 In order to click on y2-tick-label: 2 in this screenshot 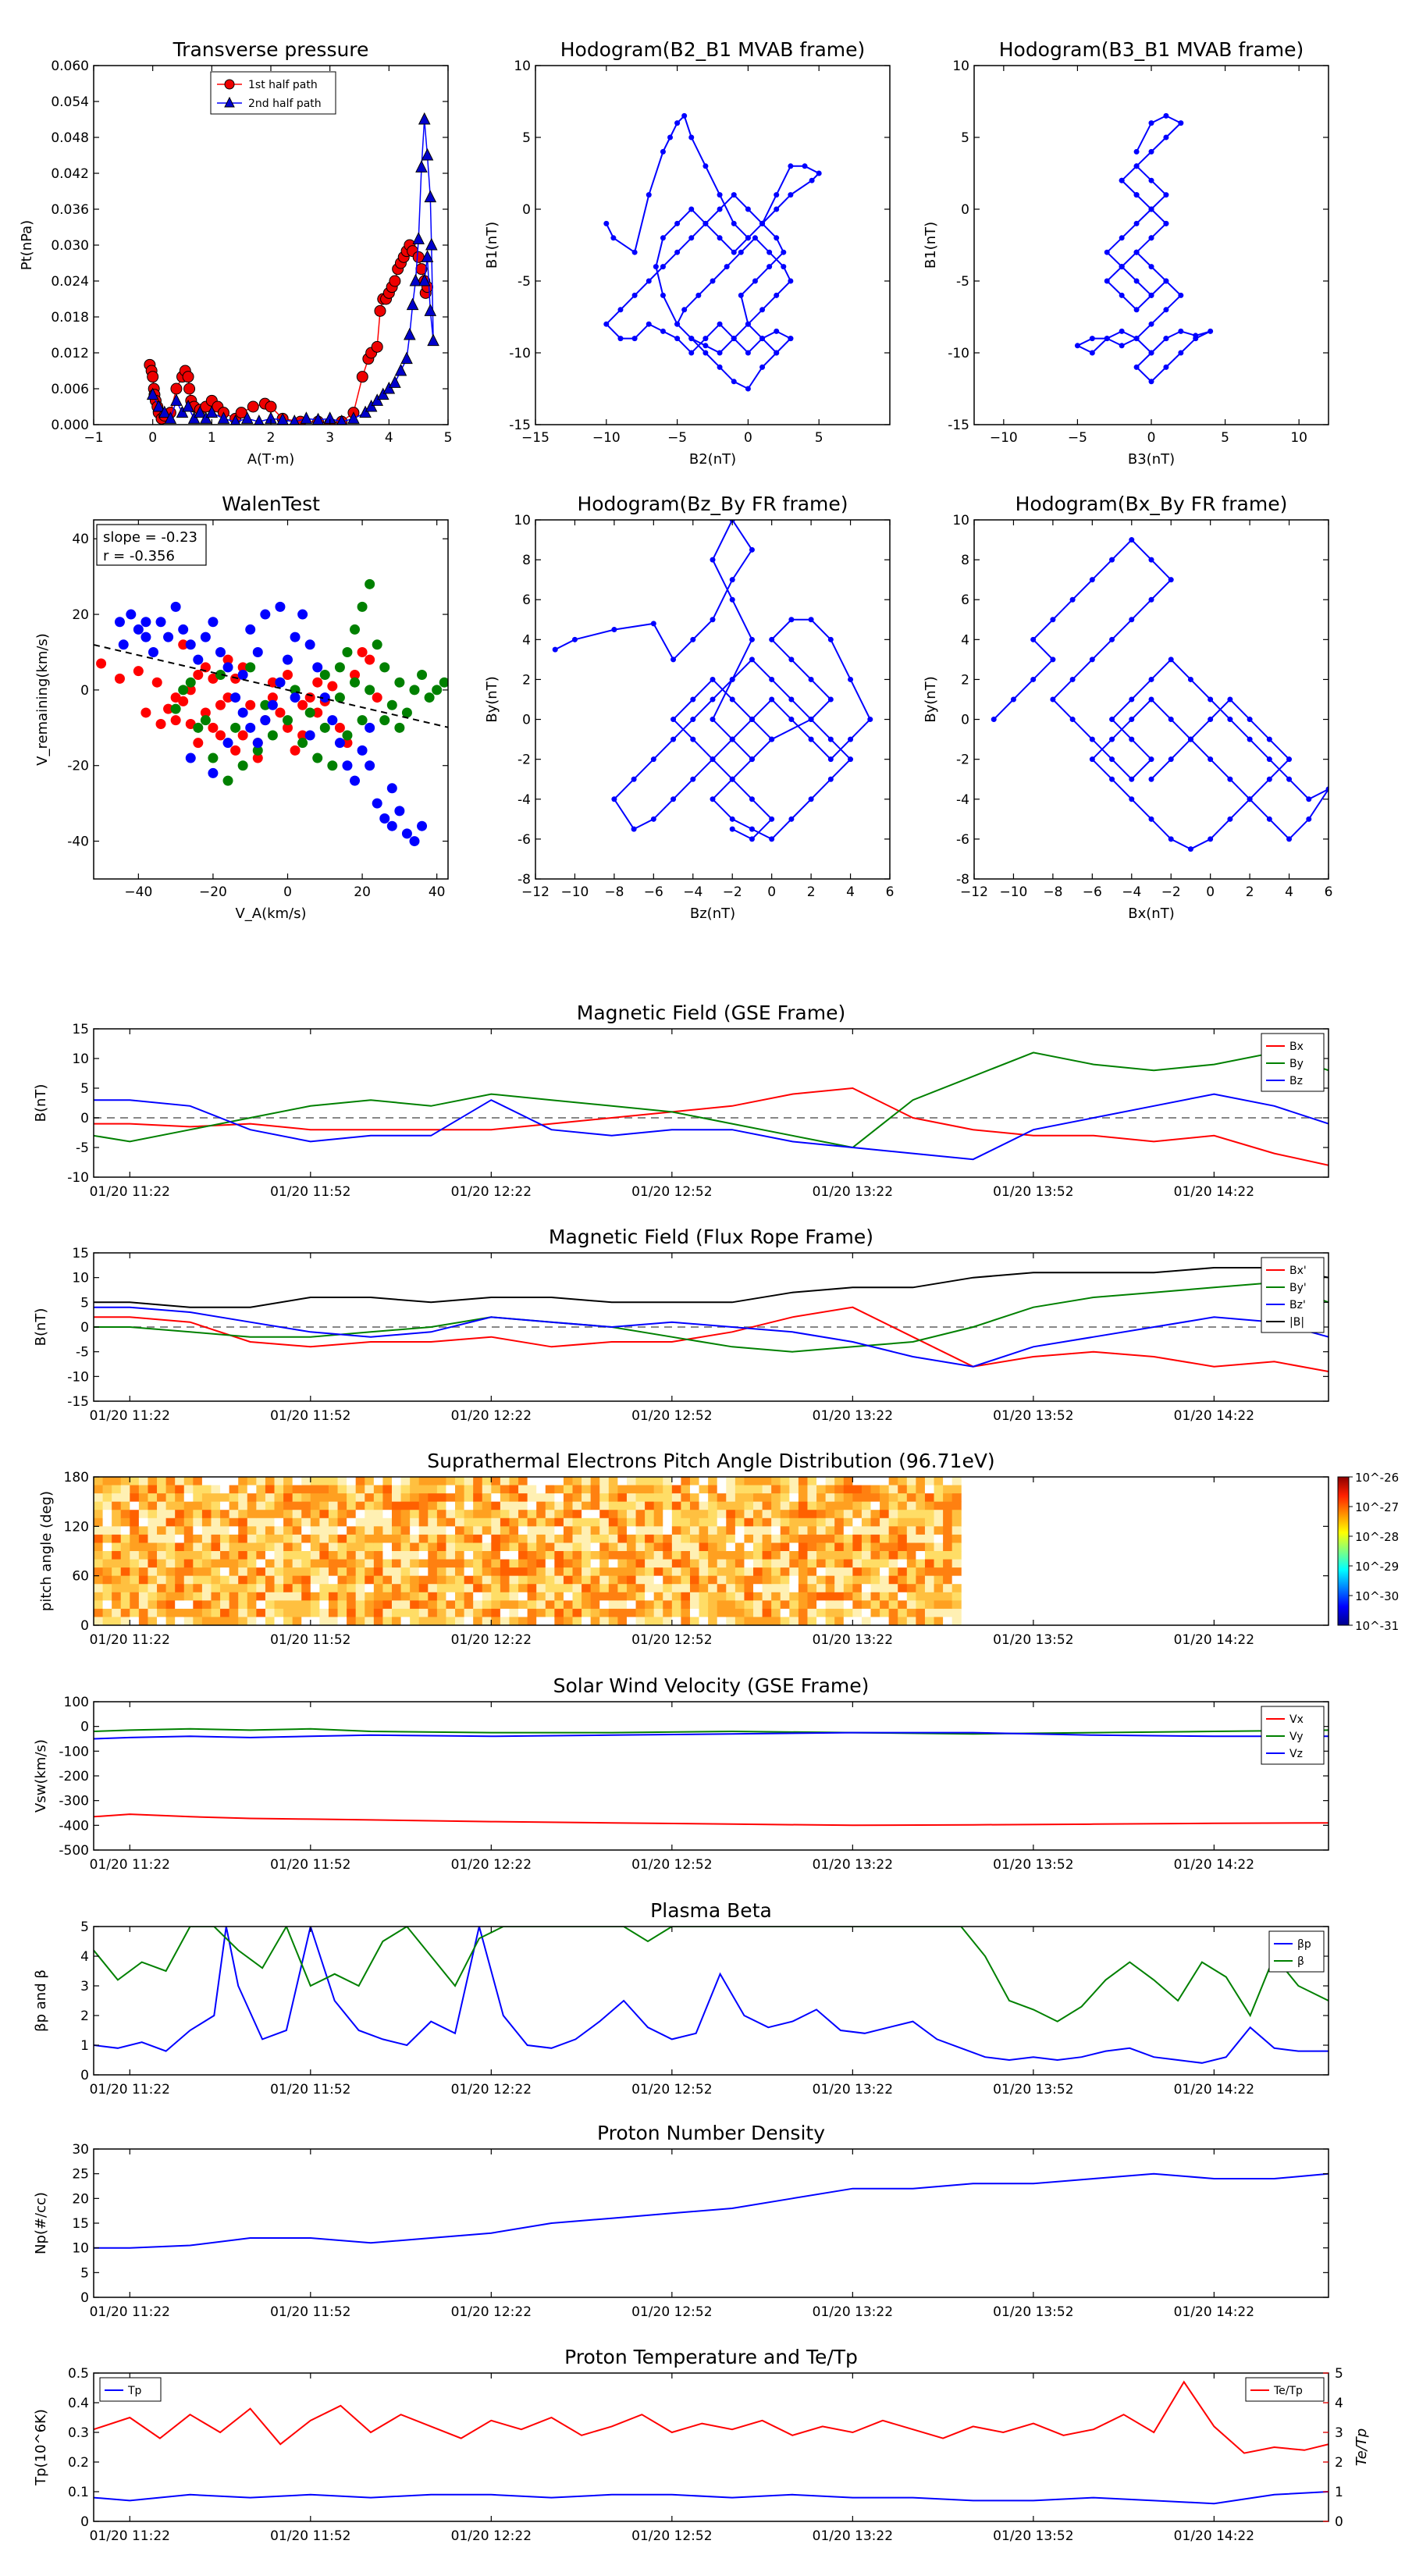, I will do `click(1339, 2463)`.